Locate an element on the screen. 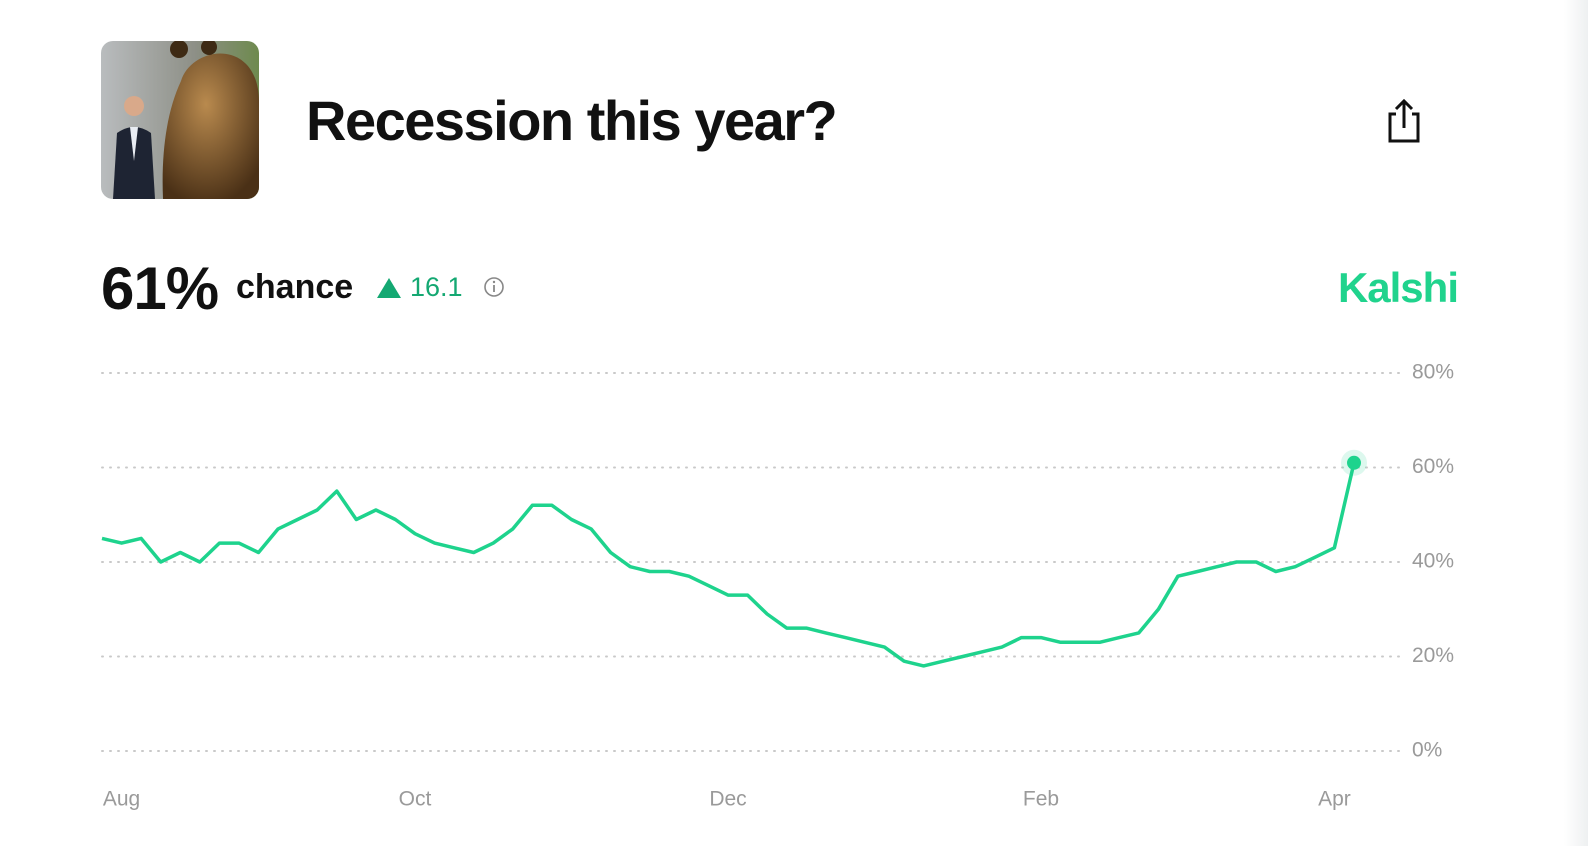 Image resolution: width=1588 pixels, height=846 pixels. change: 16.1 is located at coordinates (419, 287).